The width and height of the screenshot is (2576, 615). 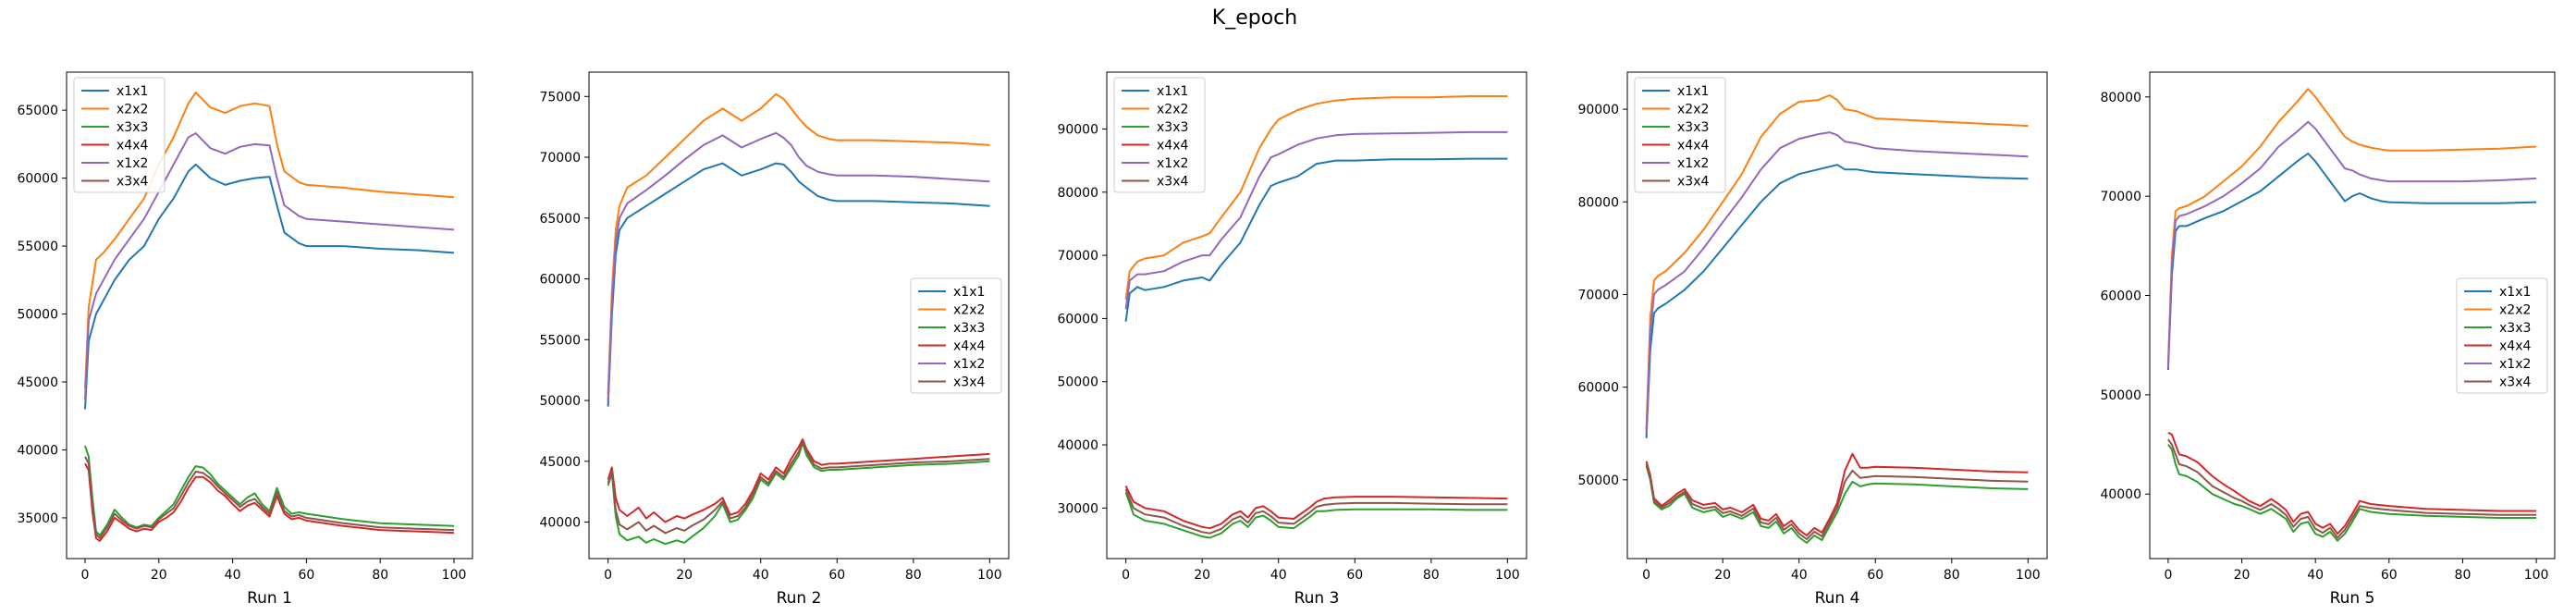 What do you see at coordinates (560, 97) in the screenshot?
I see `y-tick-label: 75000` at bounding box center [560, 97].